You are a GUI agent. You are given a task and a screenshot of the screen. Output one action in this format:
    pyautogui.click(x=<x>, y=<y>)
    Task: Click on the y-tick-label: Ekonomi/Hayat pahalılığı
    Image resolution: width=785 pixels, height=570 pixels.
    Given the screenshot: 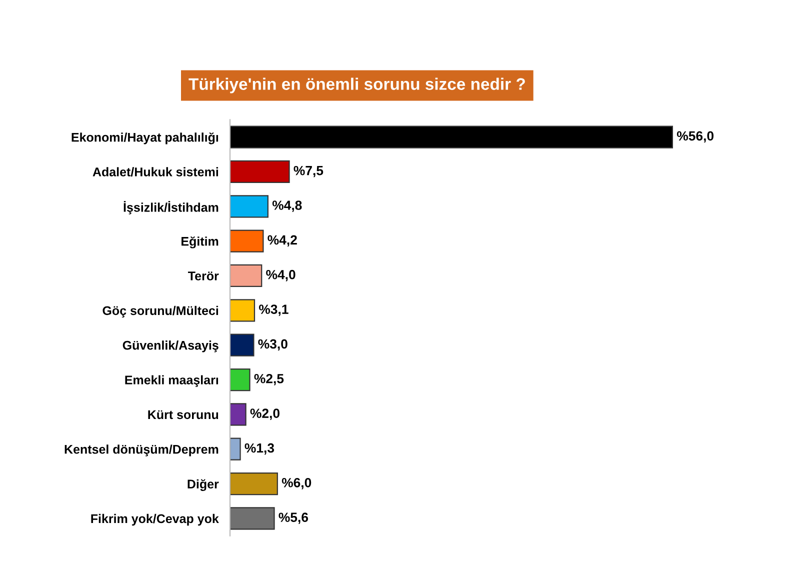 What is the action you would take?
    pyautogui.click(x=145, y=138)
    